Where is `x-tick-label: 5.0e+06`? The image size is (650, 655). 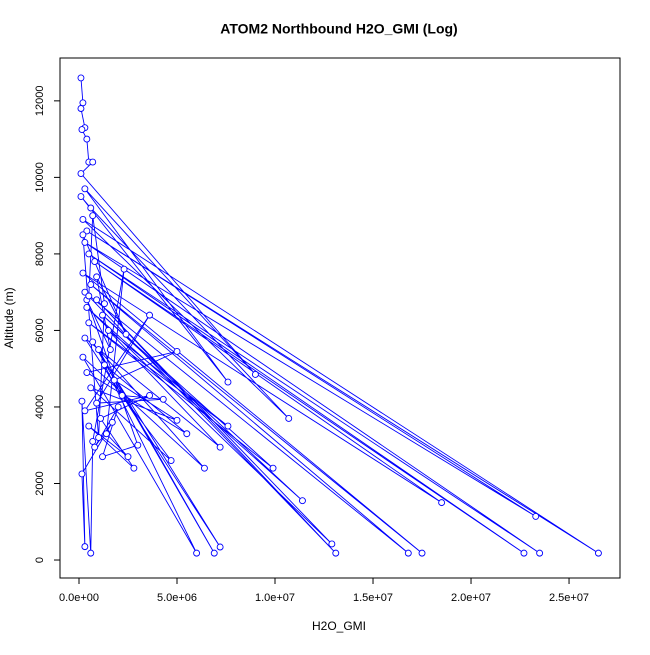
x-tick-label: 5.0e+06 is located at coordinates (177, 598).